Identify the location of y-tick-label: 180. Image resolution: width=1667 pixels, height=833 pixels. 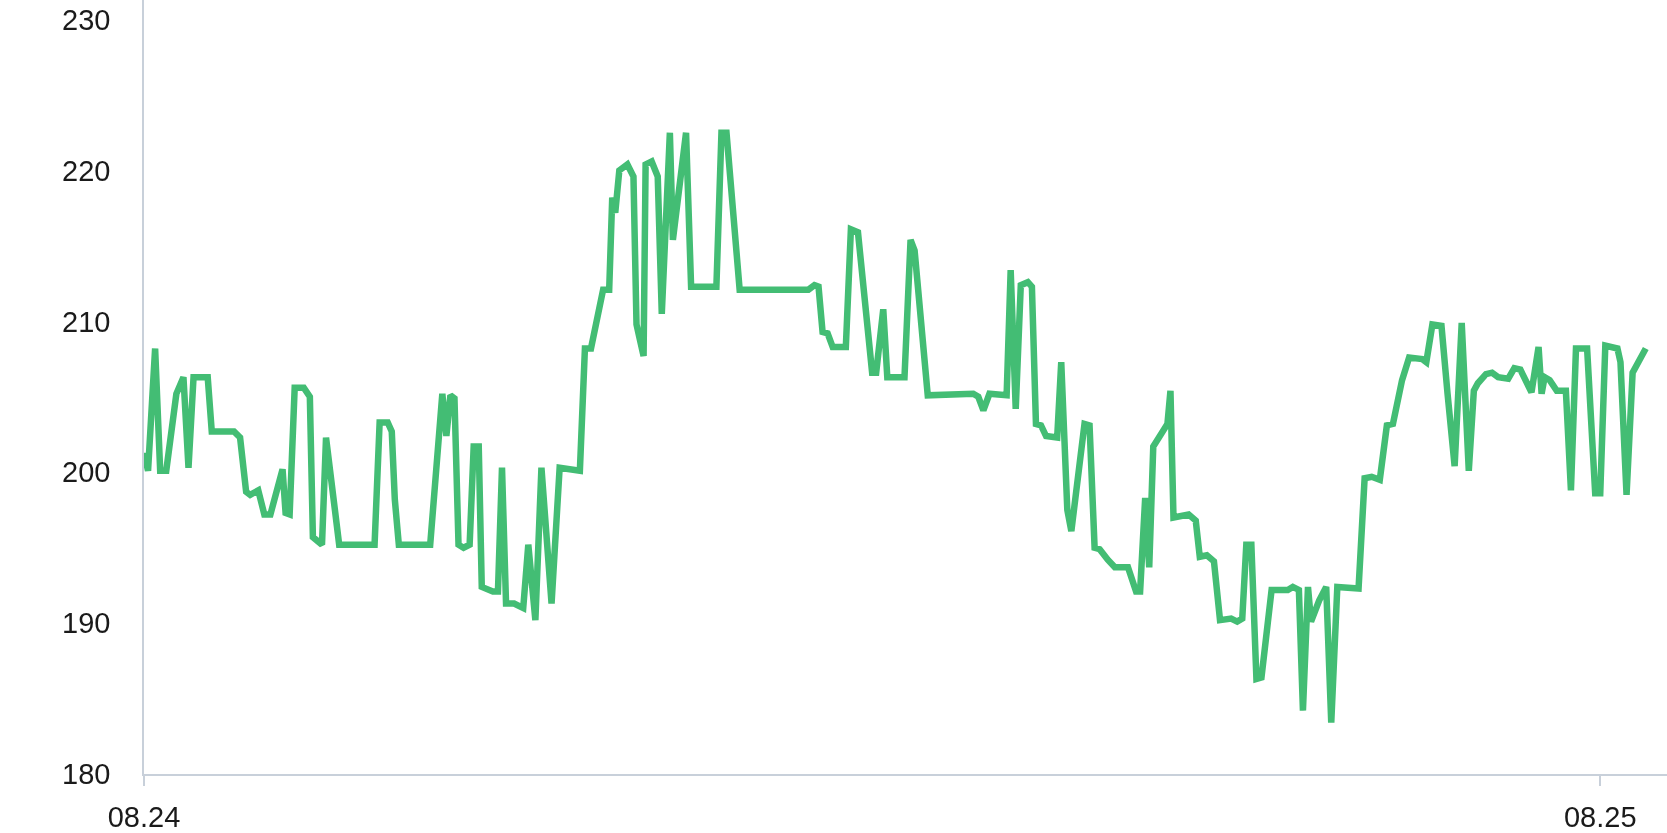
(86, 774).